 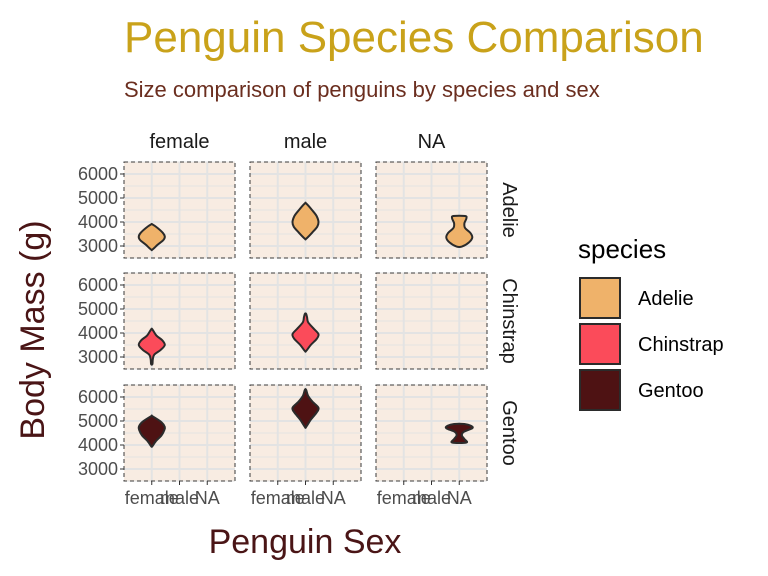 I want to click on violin-chinstrap-male, so click(x=305, y=332).